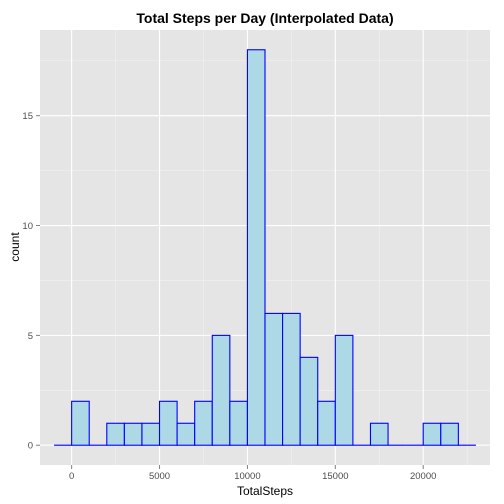  I want to click on y-tick-label: 10, so click(27, 226).